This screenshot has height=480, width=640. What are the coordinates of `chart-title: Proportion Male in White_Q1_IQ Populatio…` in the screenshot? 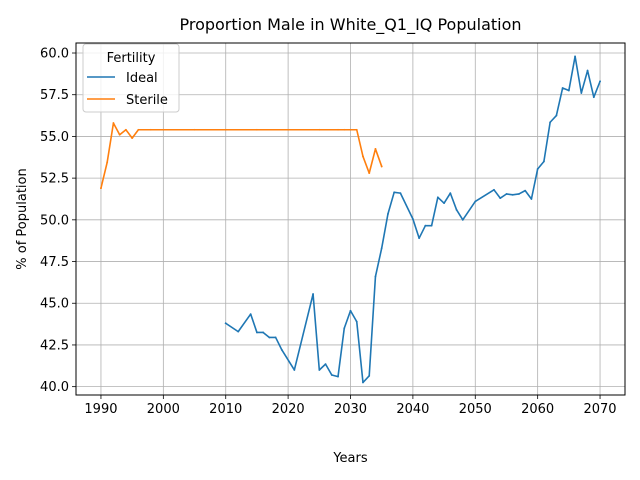 It's located at (350, 25).